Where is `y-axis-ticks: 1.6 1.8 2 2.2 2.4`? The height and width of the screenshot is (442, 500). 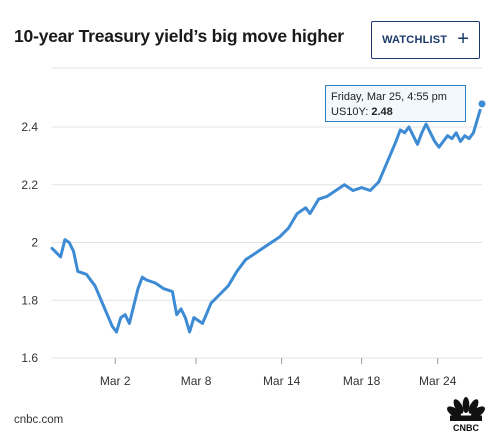 y-axis-ticks: 1.6 1.8 2 2.2 2.4 is located at coordinates (29, 242).